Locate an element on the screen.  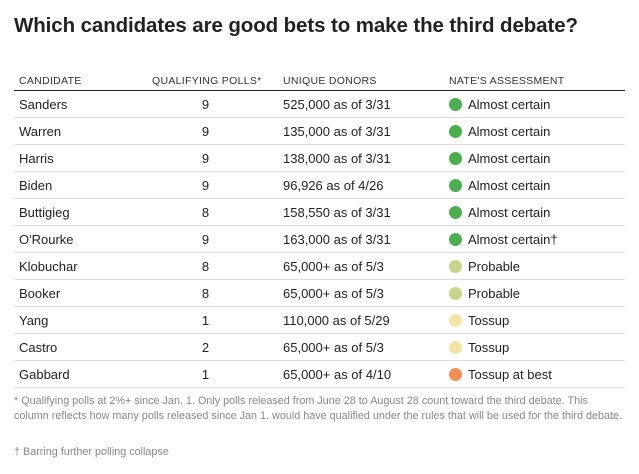
table-row: Booker 8 65,000+ as of 5/3 Probable is located at coordinates (319, 293).